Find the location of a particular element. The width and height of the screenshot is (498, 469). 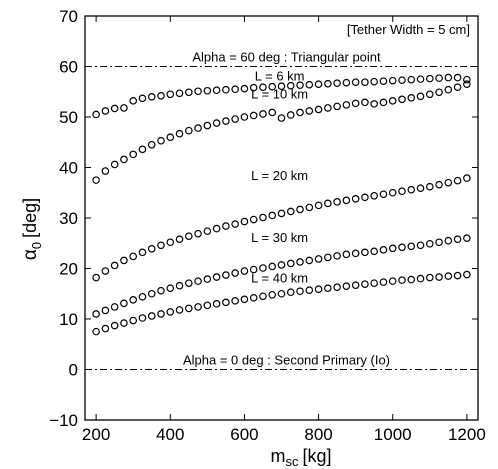

y-axis-label-sub: 0 is located at coordinates (36, 245).